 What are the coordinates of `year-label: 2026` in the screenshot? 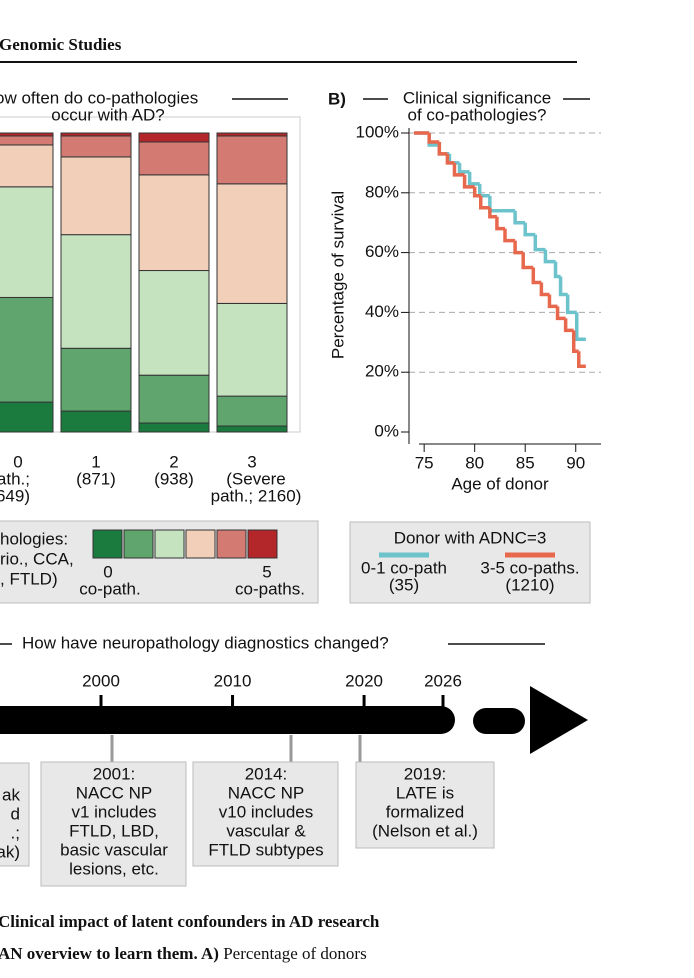 It's located at (443, 680).